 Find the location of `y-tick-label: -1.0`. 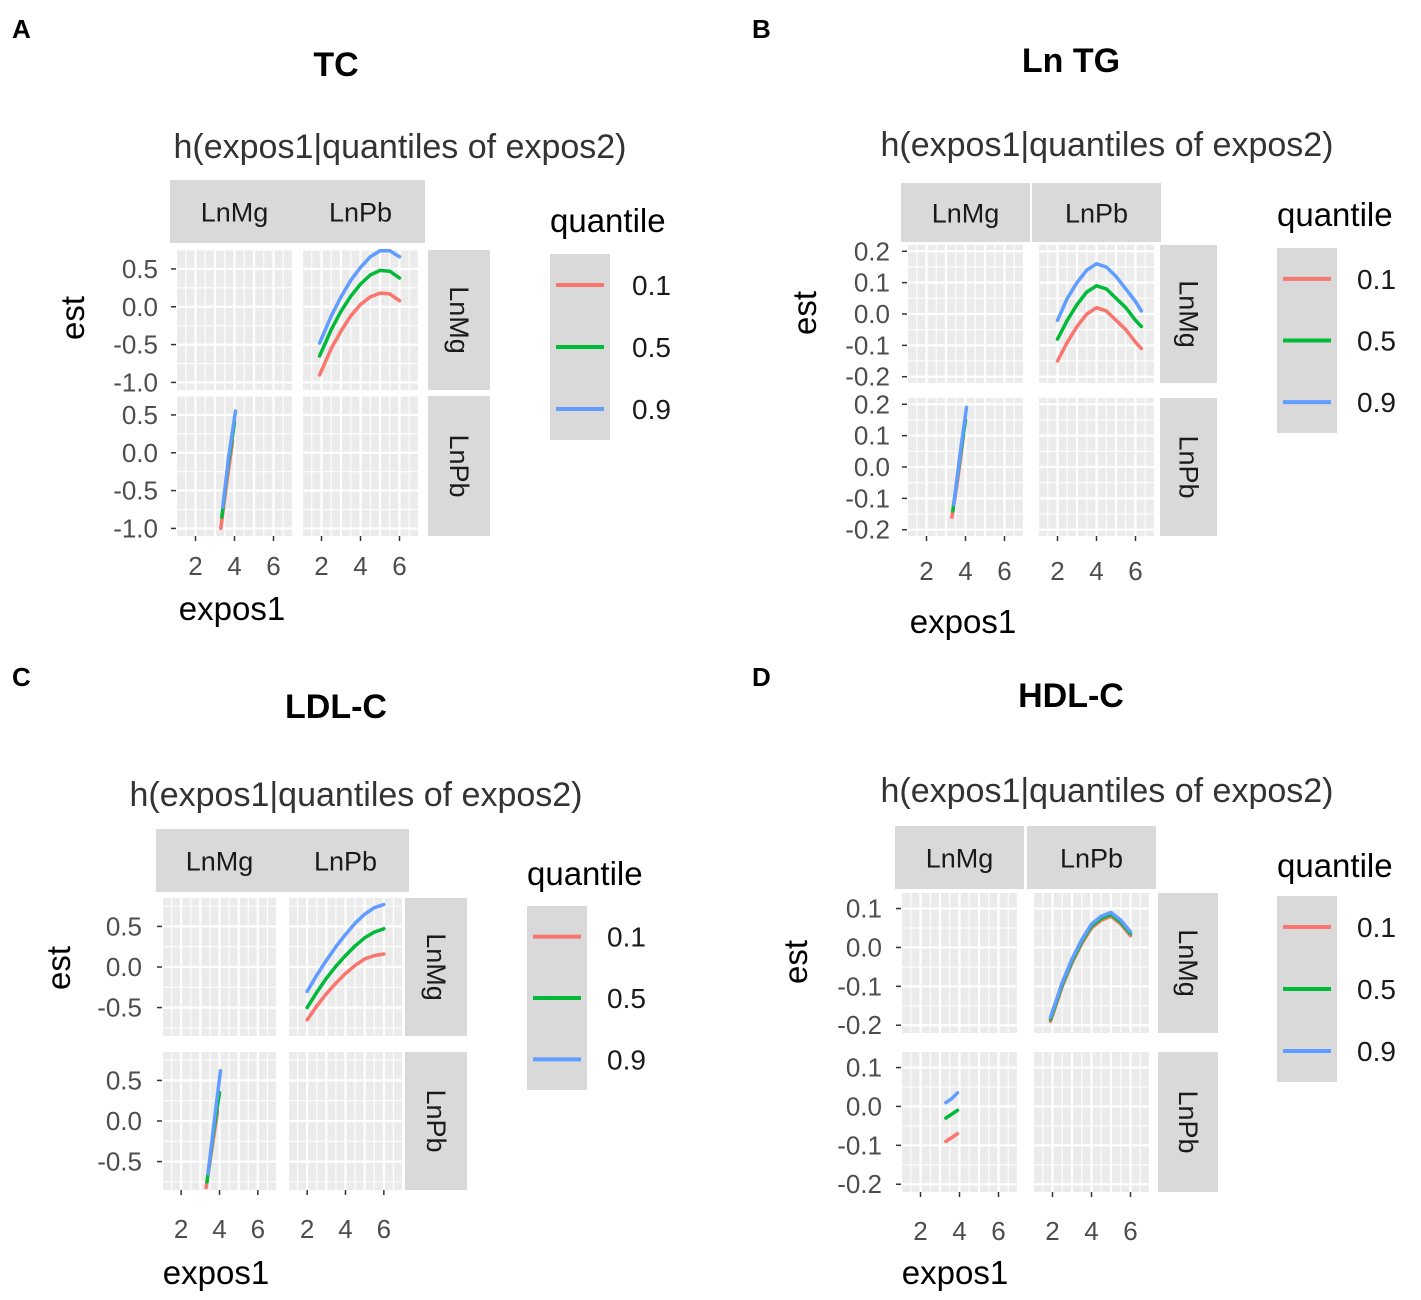

y-tick-label: -1.0 is located at coordinates (135, 382).